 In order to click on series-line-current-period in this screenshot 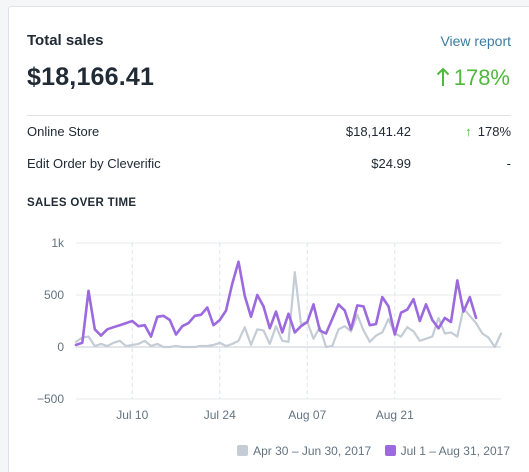, I will do `click(276, 303)`.